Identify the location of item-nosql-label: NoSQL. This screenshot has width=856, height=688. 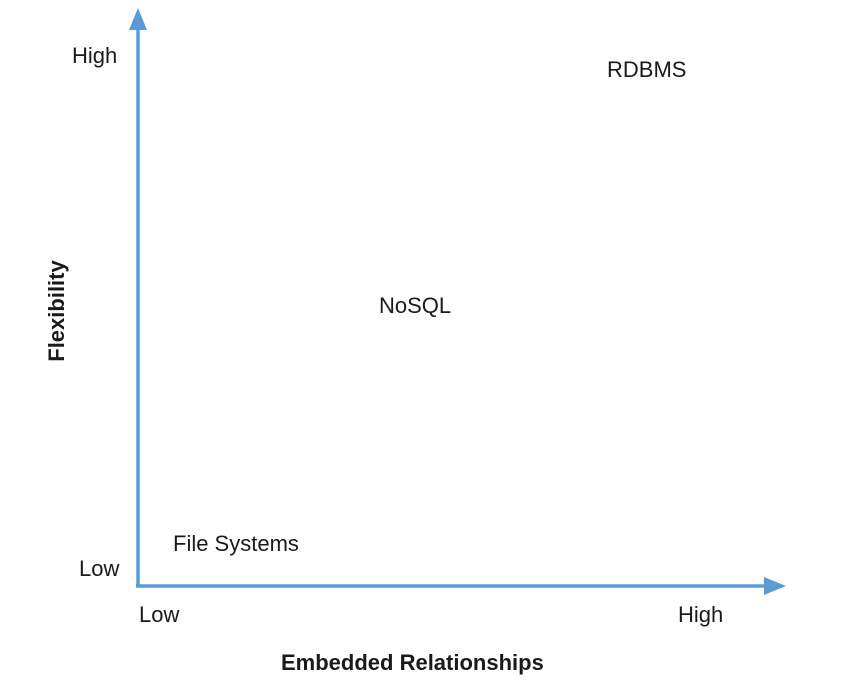
(415, 305).